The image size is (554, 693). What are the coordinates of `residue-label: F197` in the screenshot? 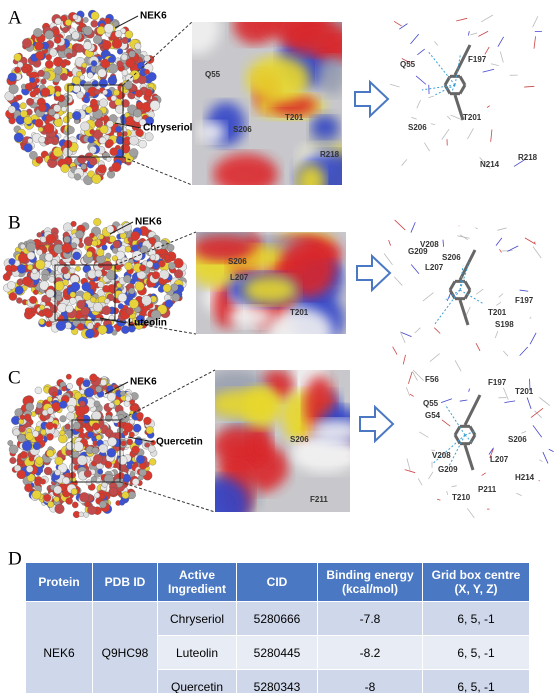 It's located at (477, 59).